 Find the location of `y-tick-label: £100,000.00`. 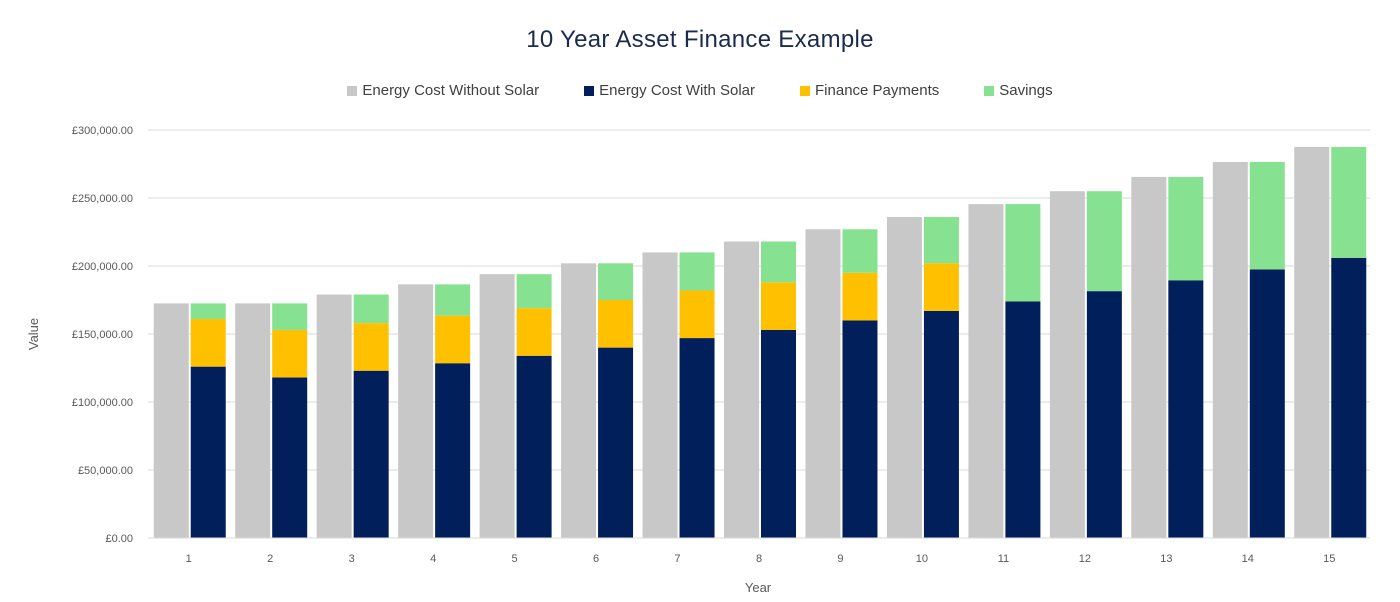

y-tick-label: £100,000.00 is located at coordinates (102, 403).